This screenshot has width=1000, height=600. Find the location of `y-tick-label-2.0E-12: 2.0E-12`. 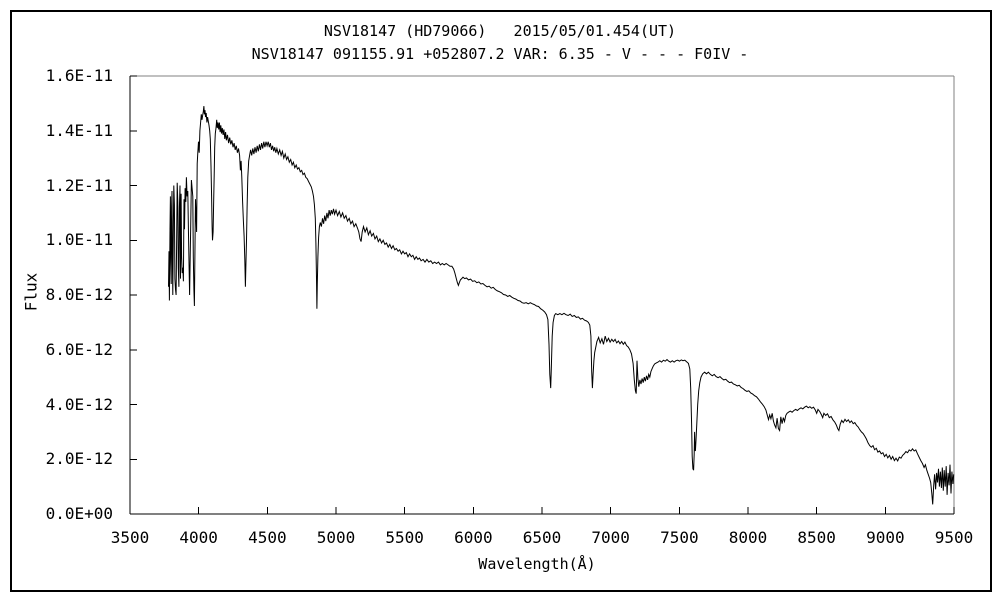

y-tick-label-2.0E-12: 2.0E-12 is located at coordinates (79, 459).